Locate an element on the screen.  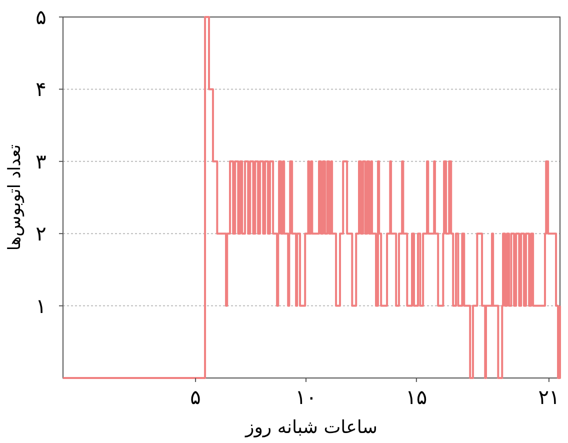
y-axis-title: تعداد اتوبوس‌ها is located at coordinates (15, 197).